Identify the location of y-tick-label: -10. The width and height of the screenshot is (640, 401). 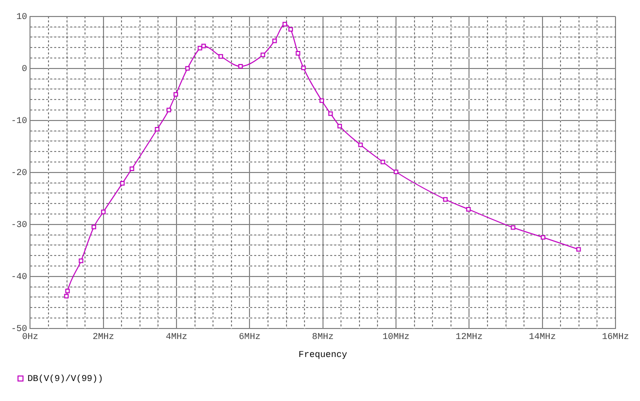
(19, 121).